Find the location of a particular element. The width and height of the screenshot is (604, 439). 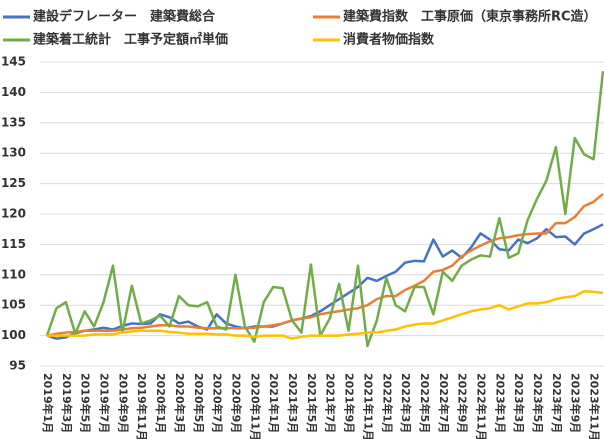

x-tick-label: 2021年1月 is located at coordinates (274, 403).